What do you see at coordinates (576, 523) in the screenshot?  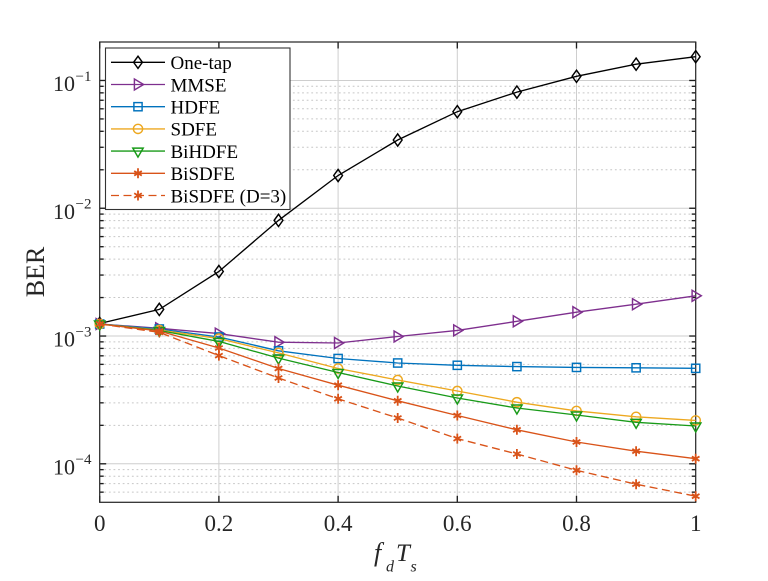 I see `svg-text: 0.8` at bounding box center [576, 523].